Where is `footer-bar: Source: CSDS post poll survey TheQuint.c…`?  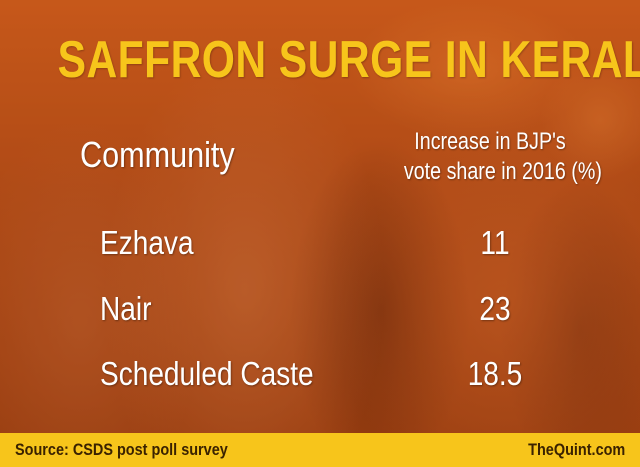
footer-bar: Source: CSDS post poll survey TheQuint.c… is located at coordinates (320, 450).